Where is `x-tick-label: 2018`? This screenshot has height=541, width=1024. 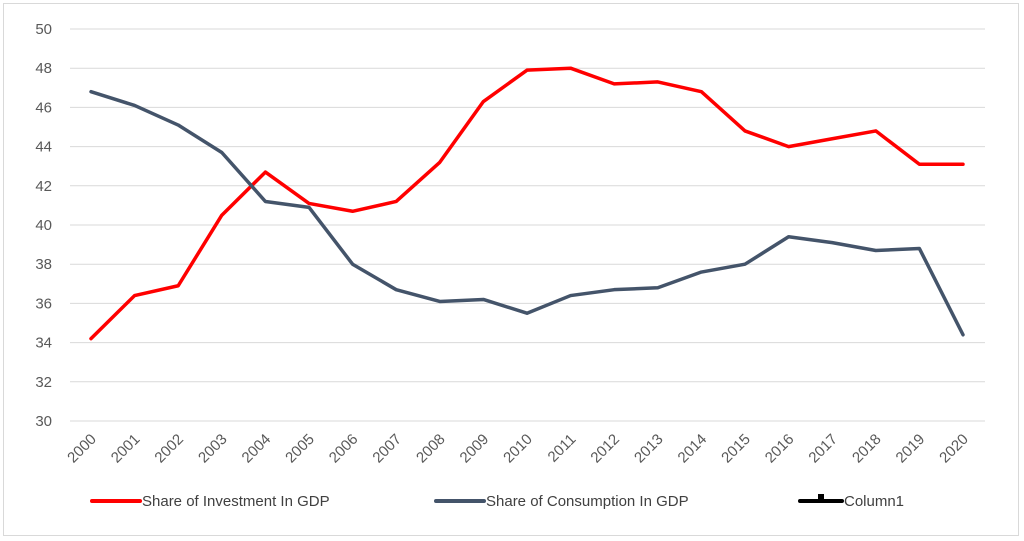
x-tick-label: 2018 is located at coordinates (867, 449).